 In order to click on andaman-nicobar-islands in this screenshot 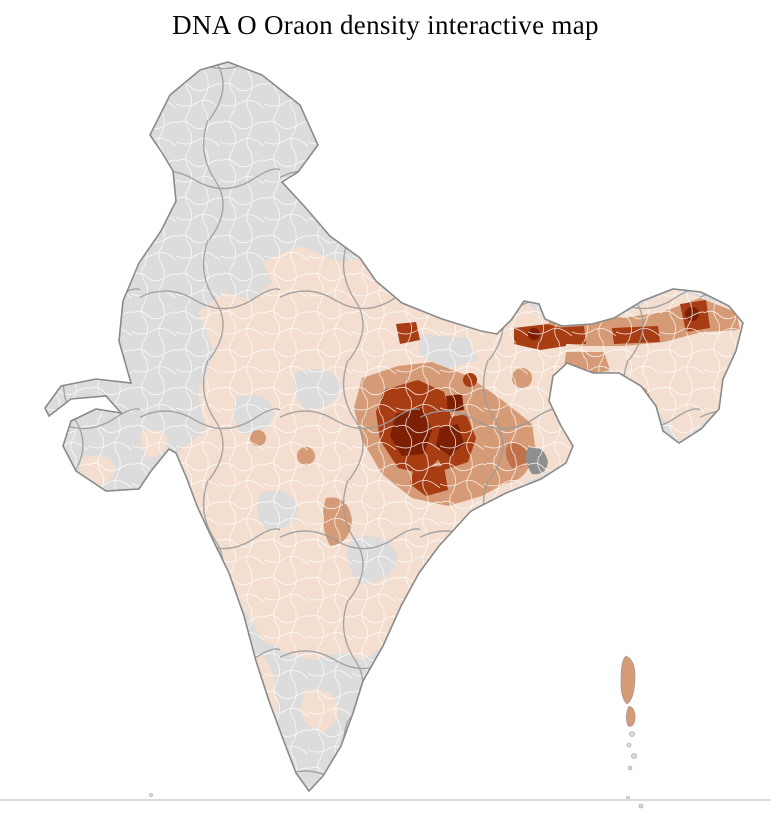, I will do `click(396, 732)`.